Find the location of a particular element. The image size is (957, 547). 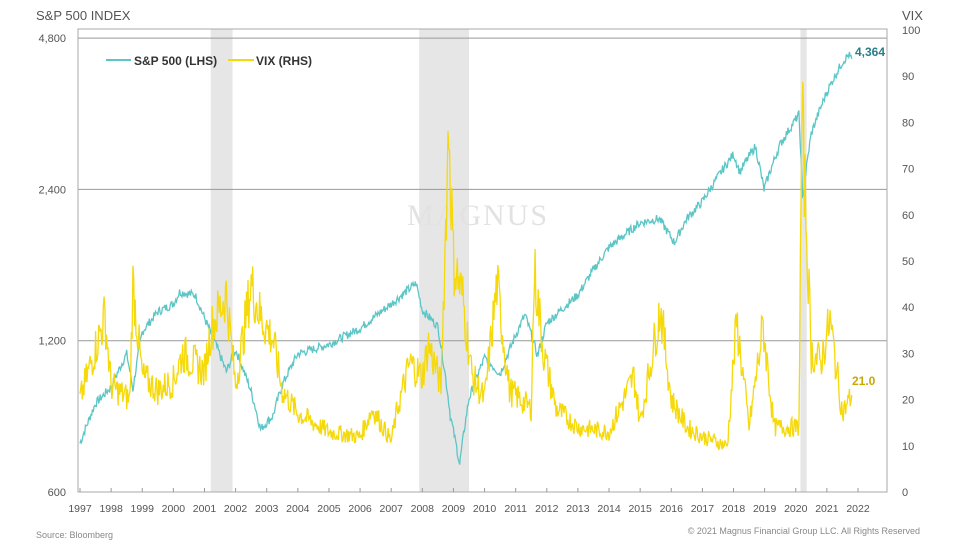

x-tick-label: 2008 is located at coordinates (423, 509).